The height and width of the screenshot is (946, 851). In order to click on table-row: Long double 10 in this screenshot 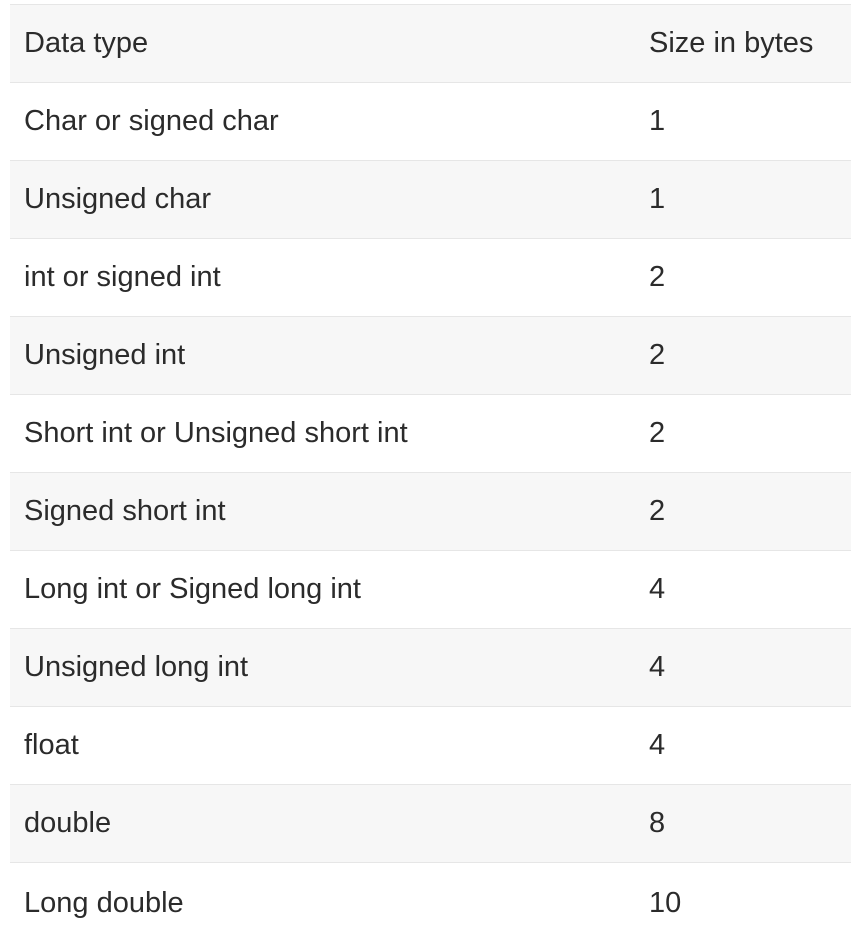, I will do `click(430, 903)`.